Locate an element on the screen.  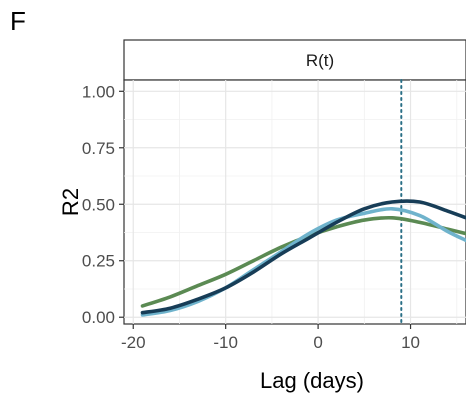
x-tick-label: -10 is located at coordinates (225, 342).